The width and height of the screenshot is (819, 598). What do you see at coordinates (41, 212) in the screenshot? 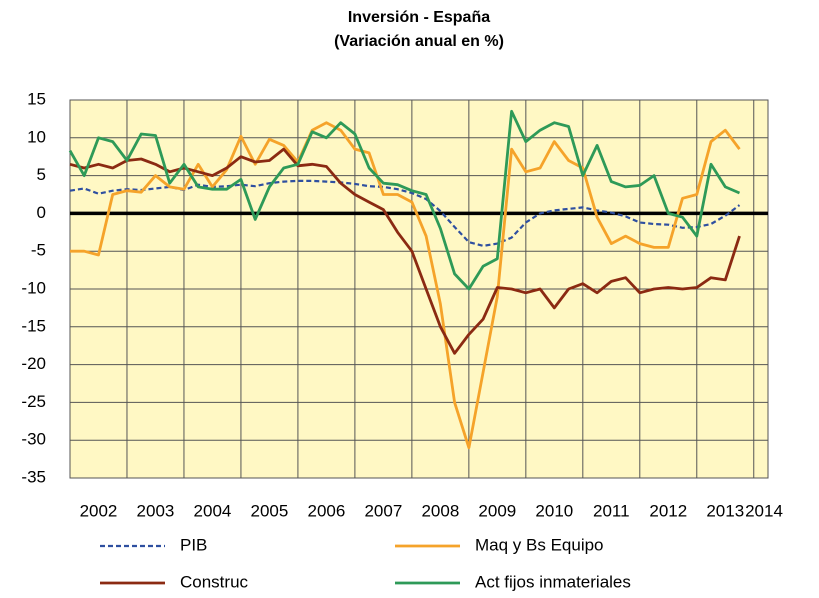
I see `y-tick-label: 0` at bounding box center [41, 212].